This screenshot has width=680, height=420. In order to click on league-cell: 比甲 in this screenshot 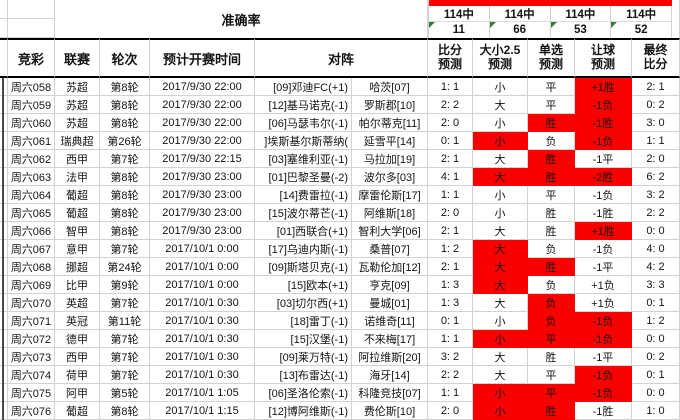, I will do `click(77, 285)`.